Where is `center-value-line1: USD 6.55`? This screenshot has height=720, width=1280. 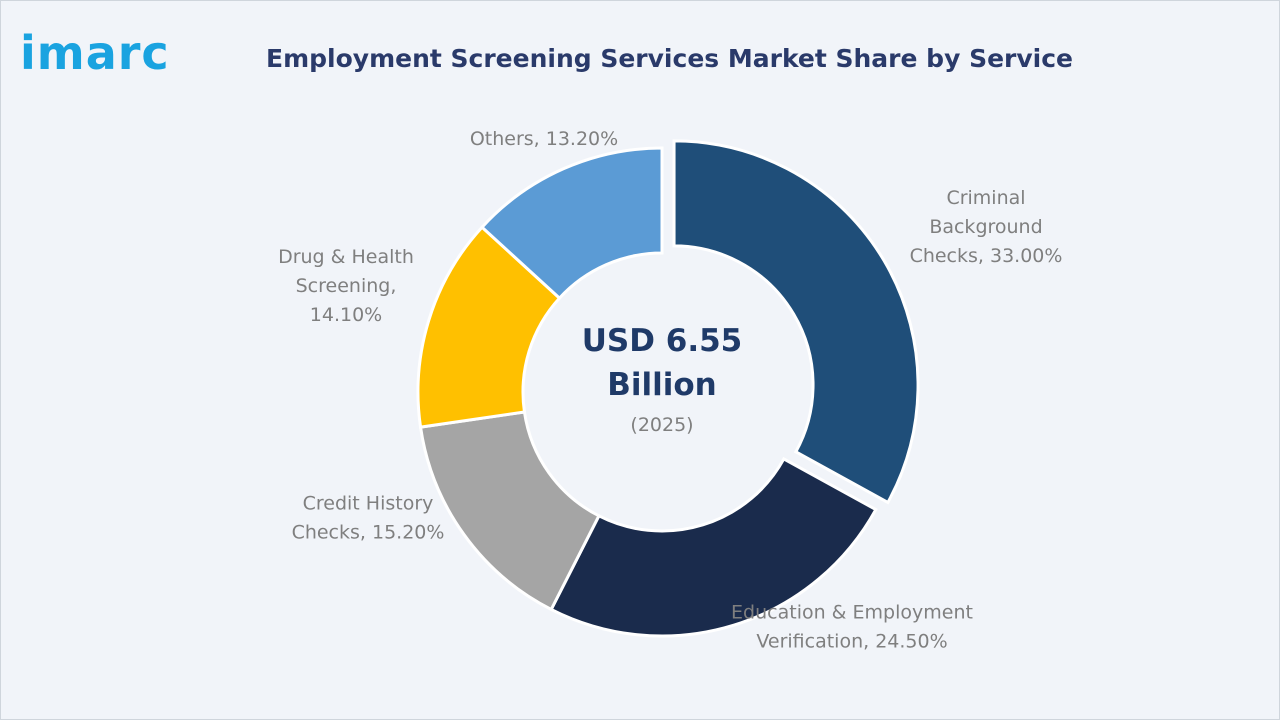 center-value-line1: USD 6.55 is located at coordinates (662, 341).